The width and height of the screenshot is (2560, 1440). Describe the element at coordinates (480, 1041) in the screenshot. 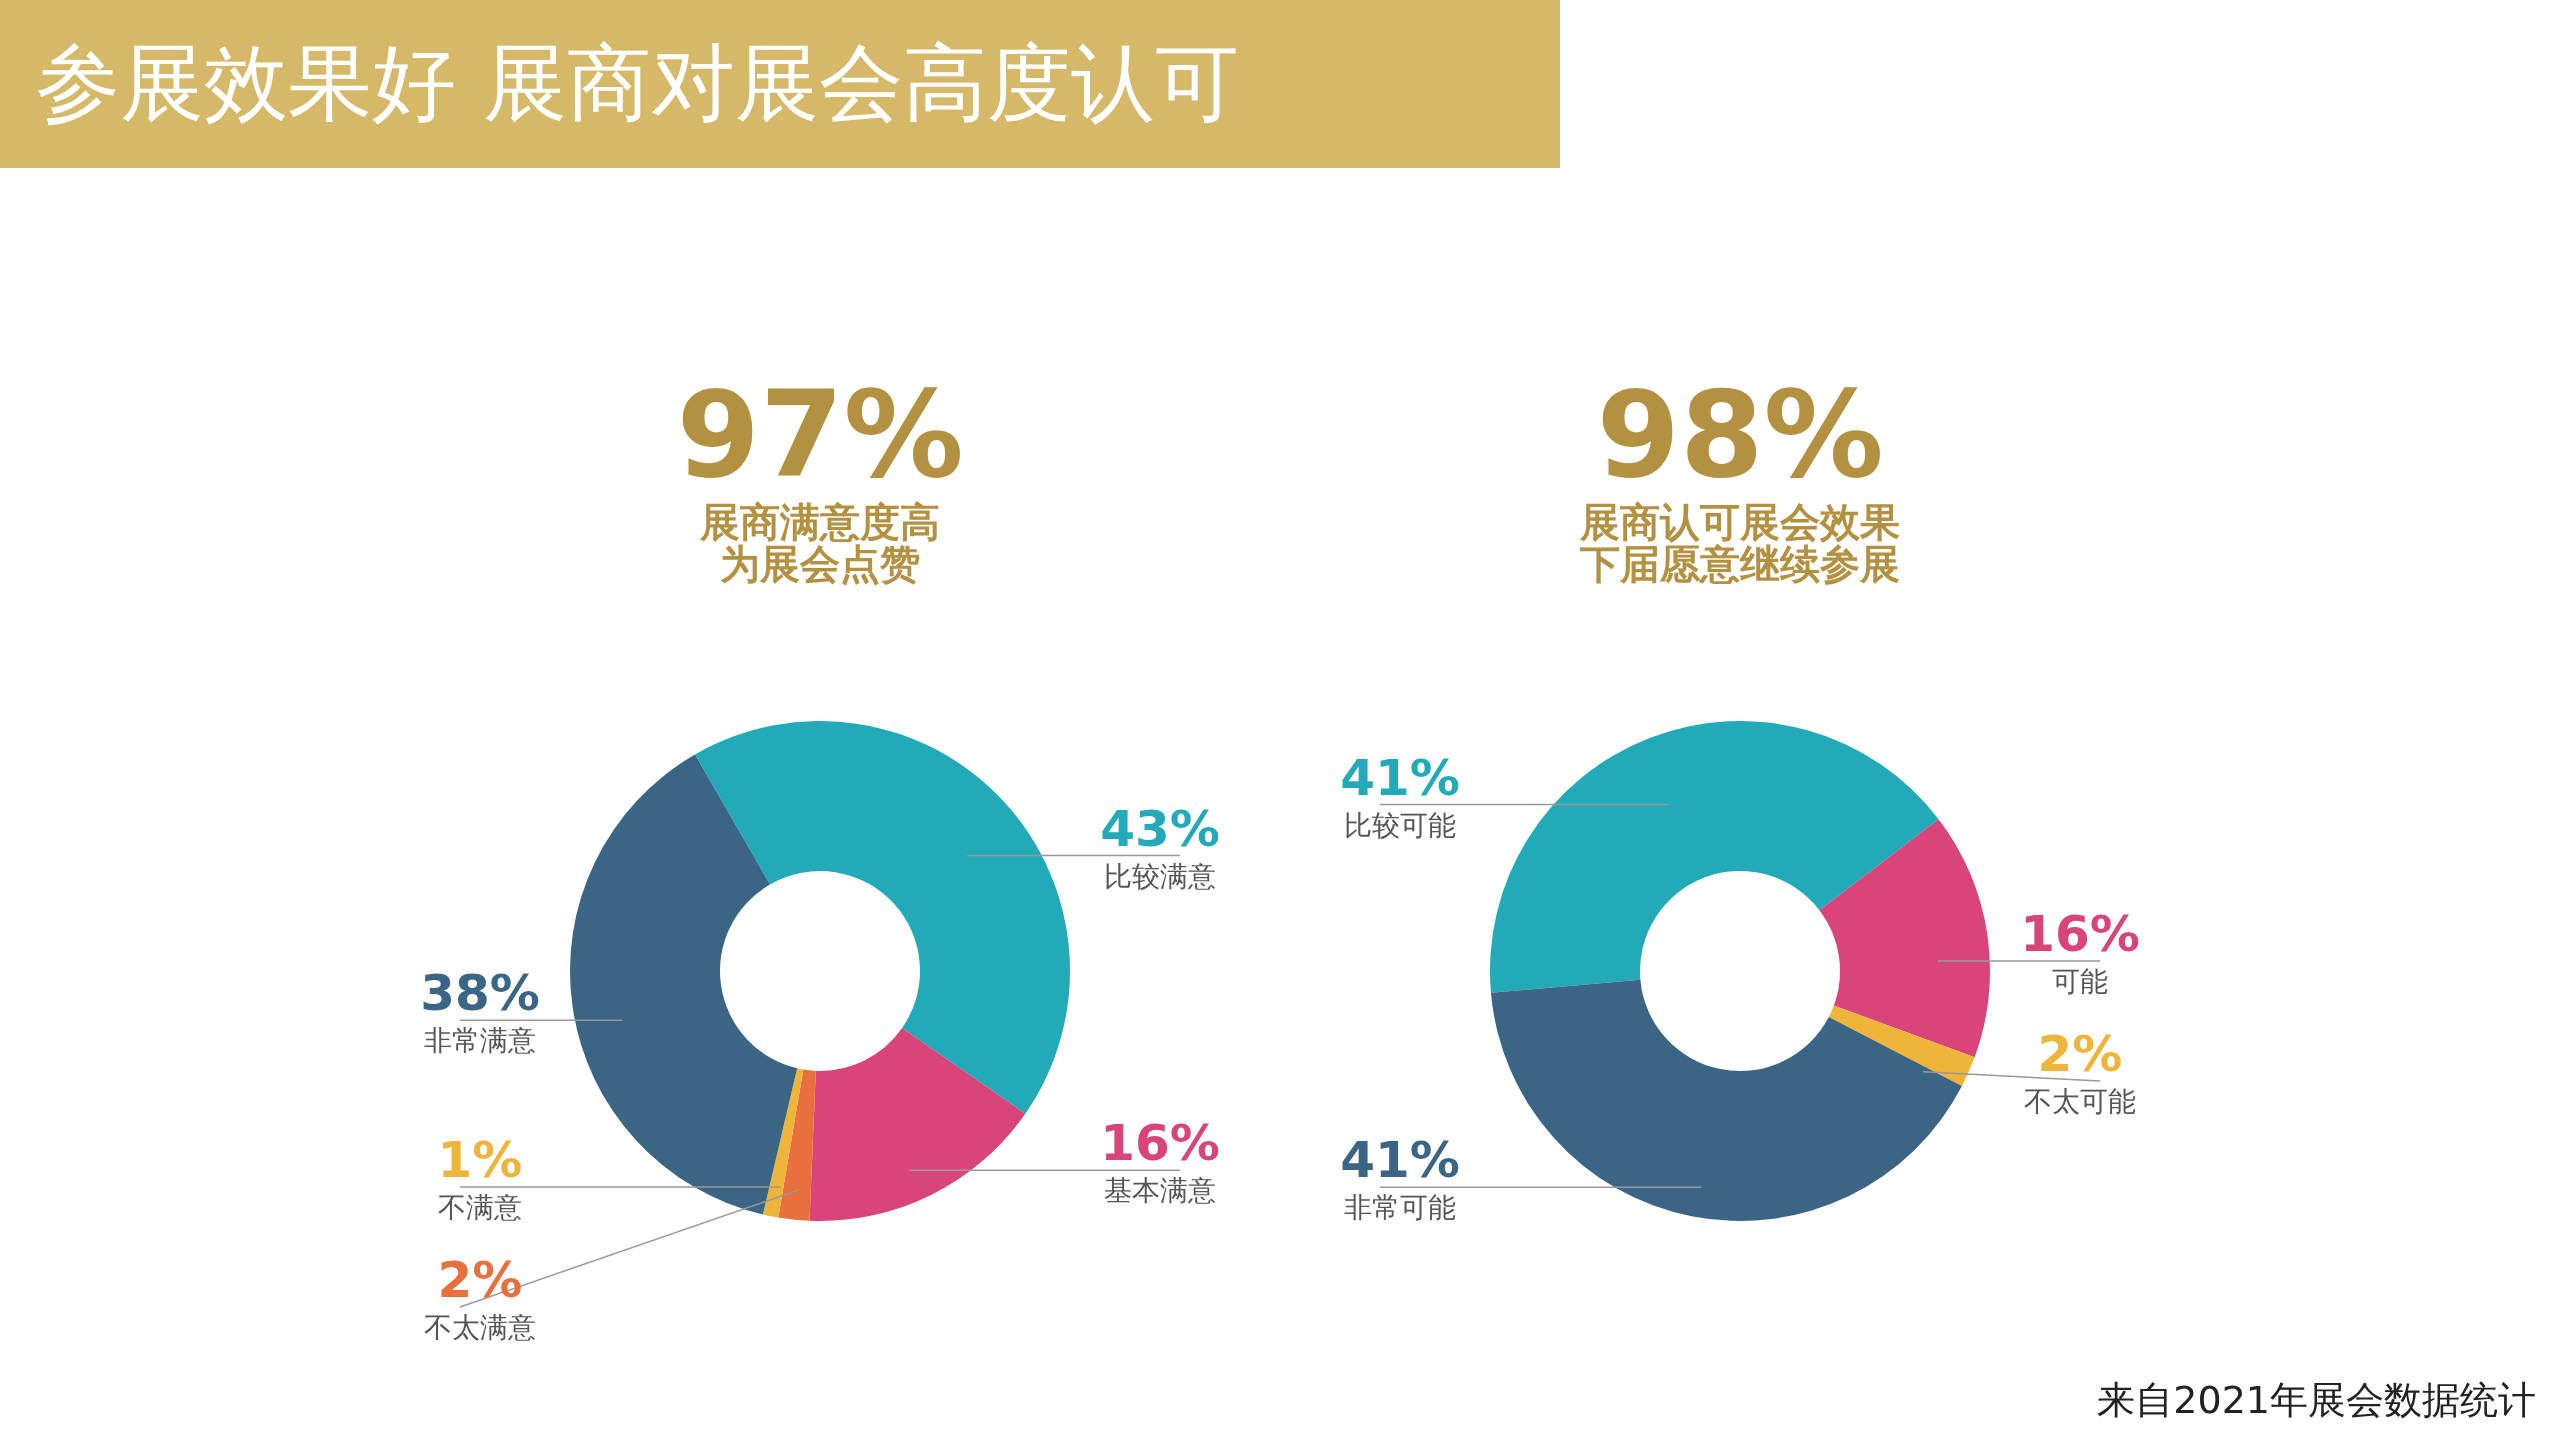

I see `slice-label: 非常满意` at that location.